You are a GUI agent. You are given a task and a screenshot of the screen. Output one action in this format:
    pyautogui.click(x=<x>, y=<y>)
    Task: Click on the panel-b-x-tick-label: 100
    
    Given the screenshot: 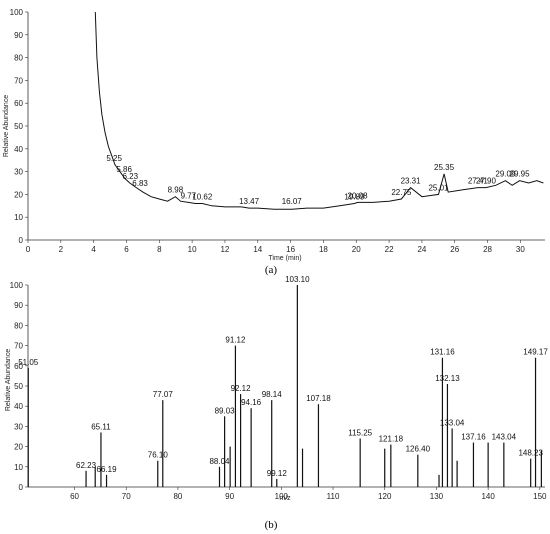 What is the action you would take?
    pyautogui.click(x=282, y=496)
    